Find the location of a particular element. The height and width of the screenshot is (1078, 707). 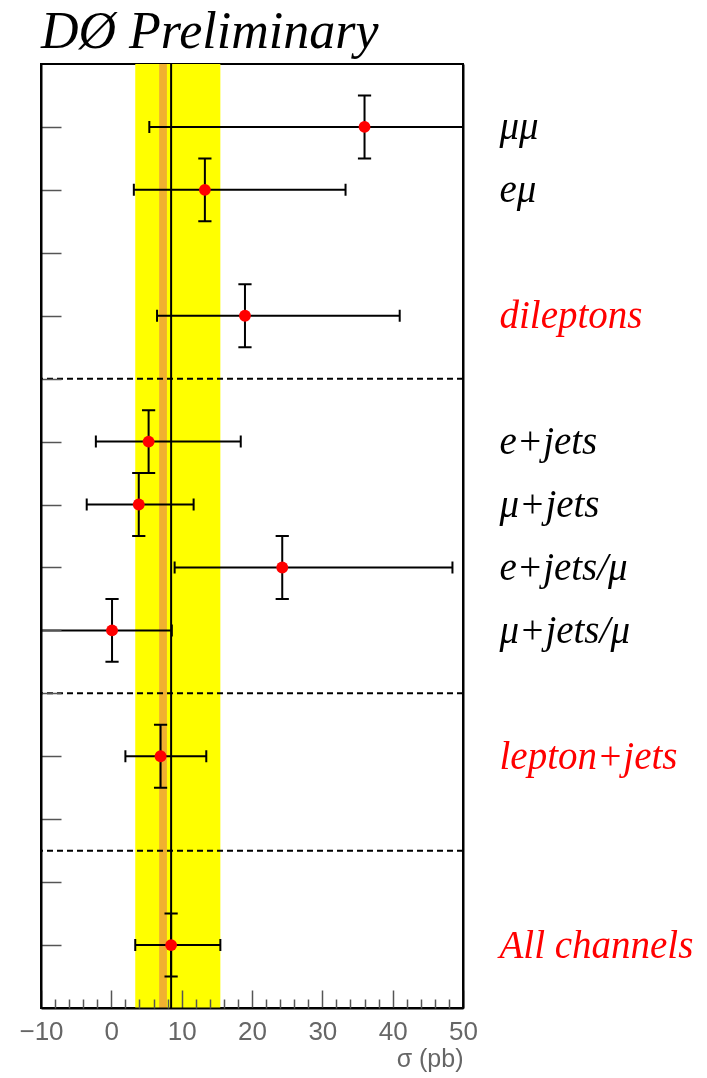

x-tick-label: 0 is located at coordinates (112, 1030).